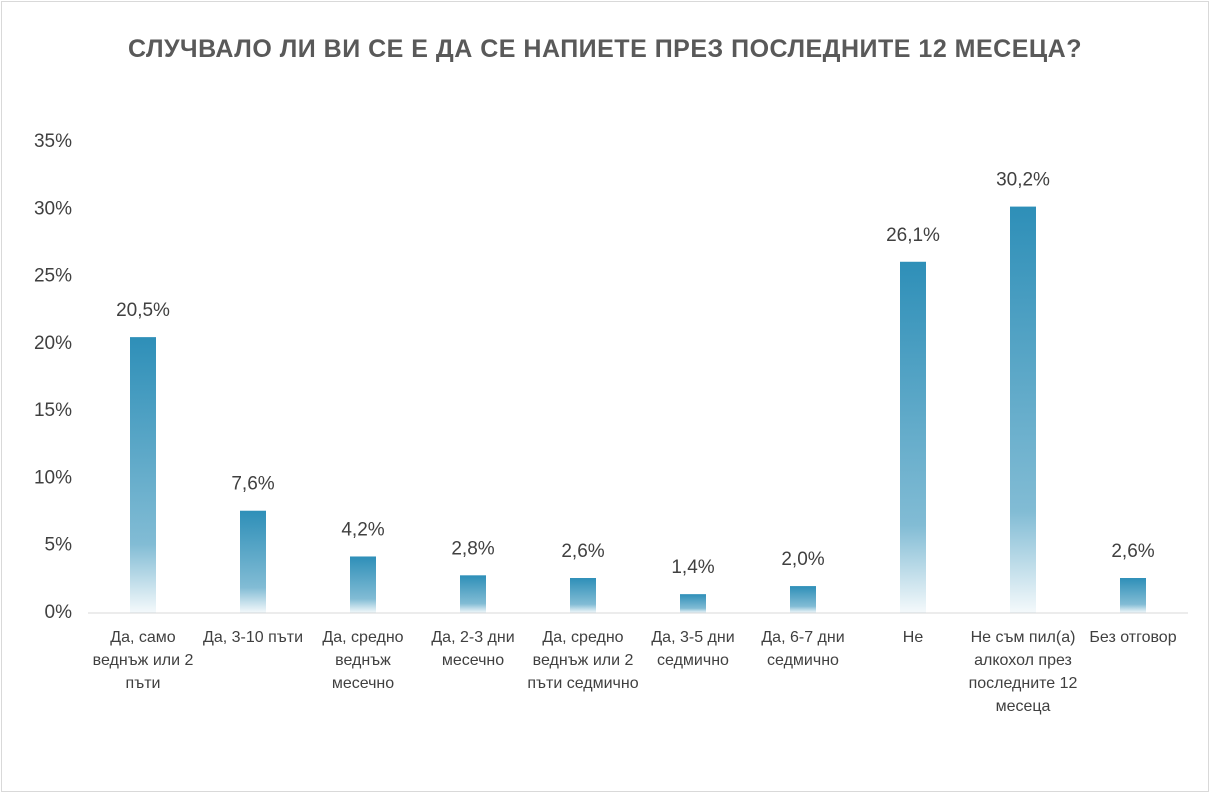 The height and width of the screenshot is (793, 1211). Describe the element at coordinates (253, 637) in the screenshot. I see `x-tick-label: Да, 3-10 пъти` at that location.